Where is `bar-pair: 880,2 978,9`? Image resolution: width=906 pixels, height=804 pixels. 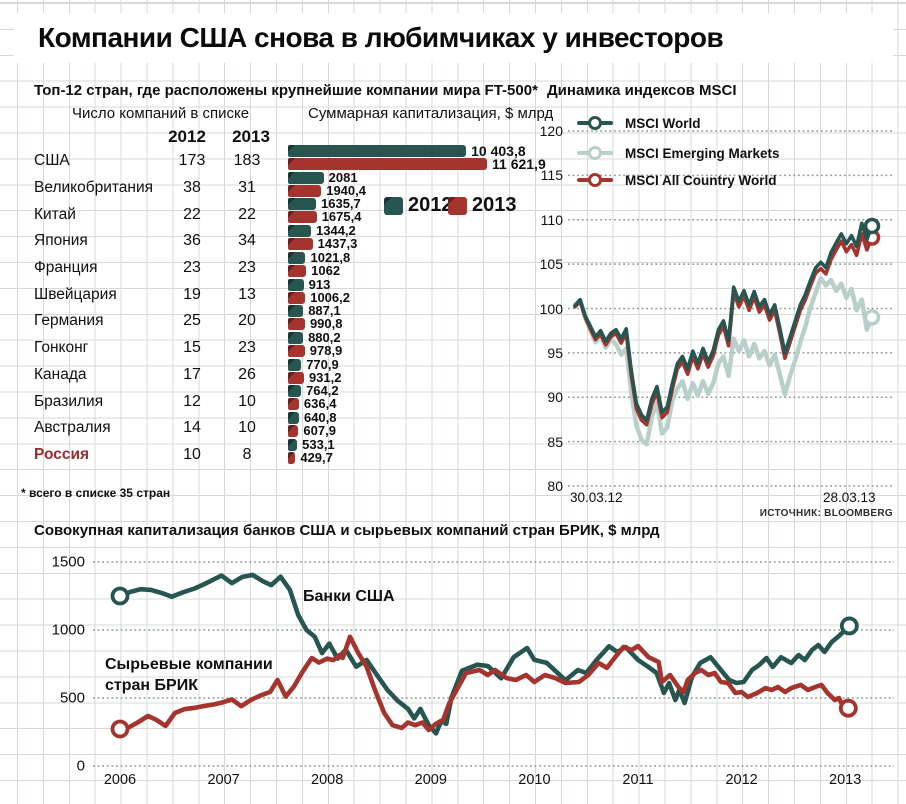
bar-pair: 880,2 978,9 is located at coordinates (498, 344).